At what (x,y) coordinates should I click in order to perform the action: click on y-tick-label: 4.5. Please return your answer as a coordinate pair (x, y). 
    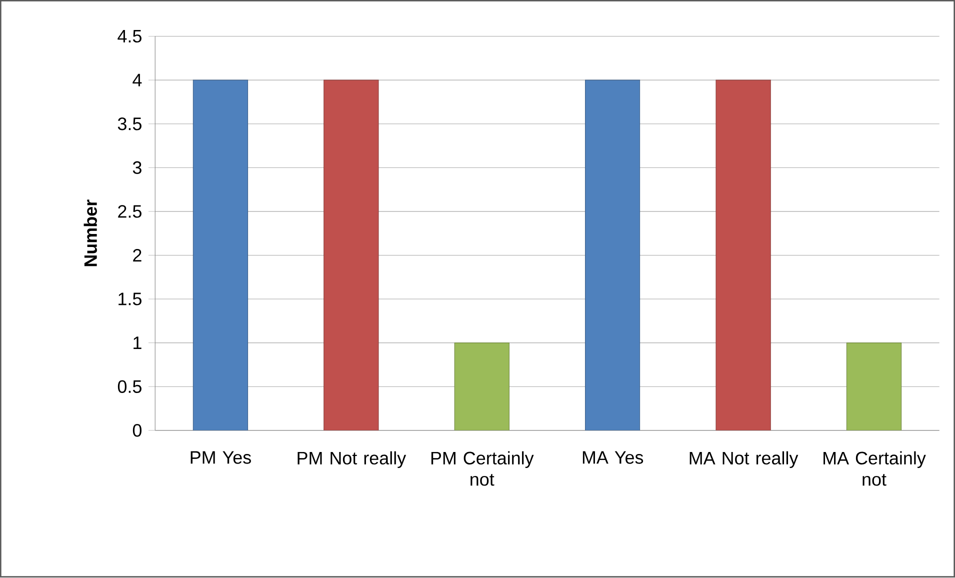
    Looking at the image, I should click on (130, 36).